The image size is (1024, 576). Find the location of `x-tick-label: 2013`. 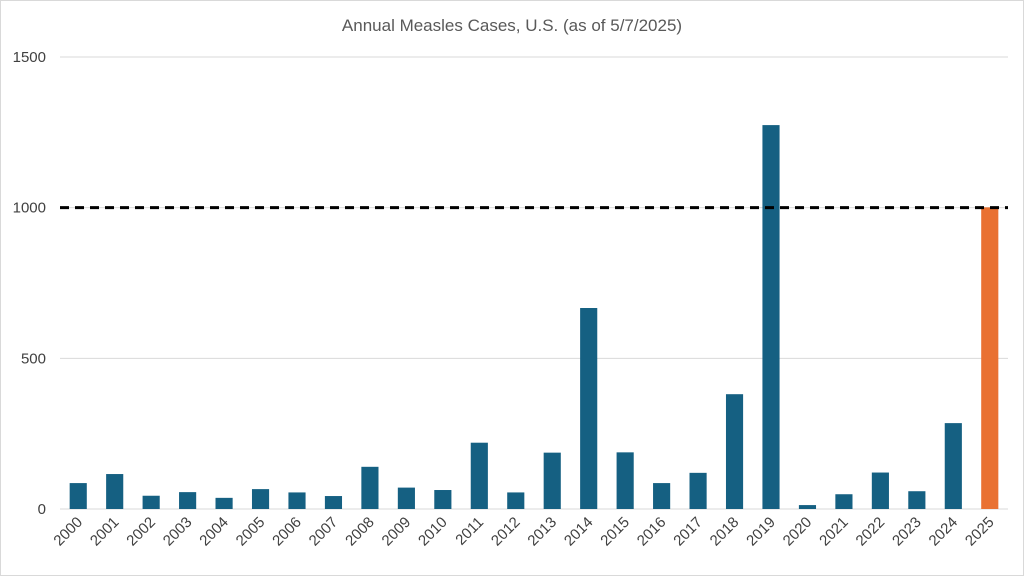

x-tick-label: 2013 is located at coordinates (542, 532).